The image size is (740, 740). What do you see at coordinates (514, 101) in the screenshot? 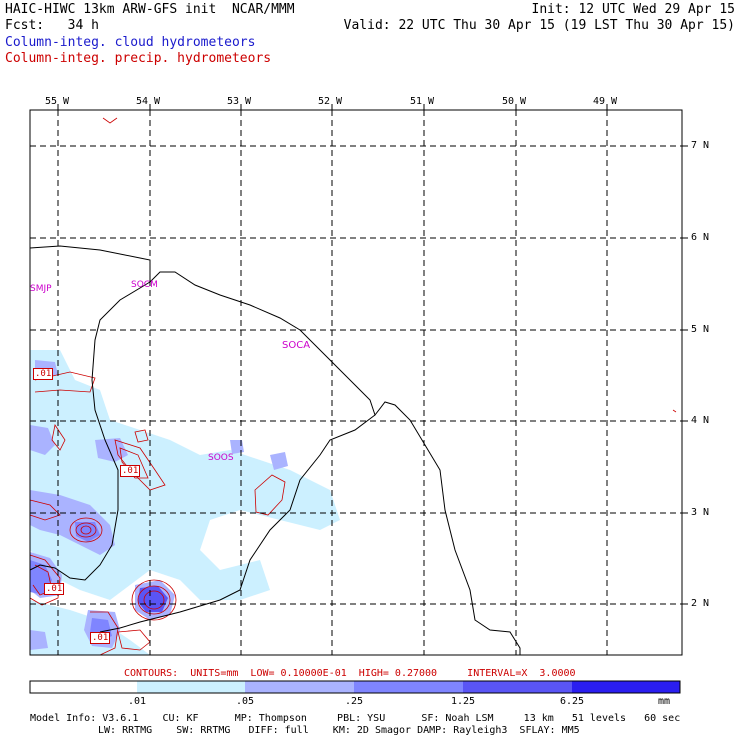
I see `lon-label: 50 W` at bounding box center [514, 101].